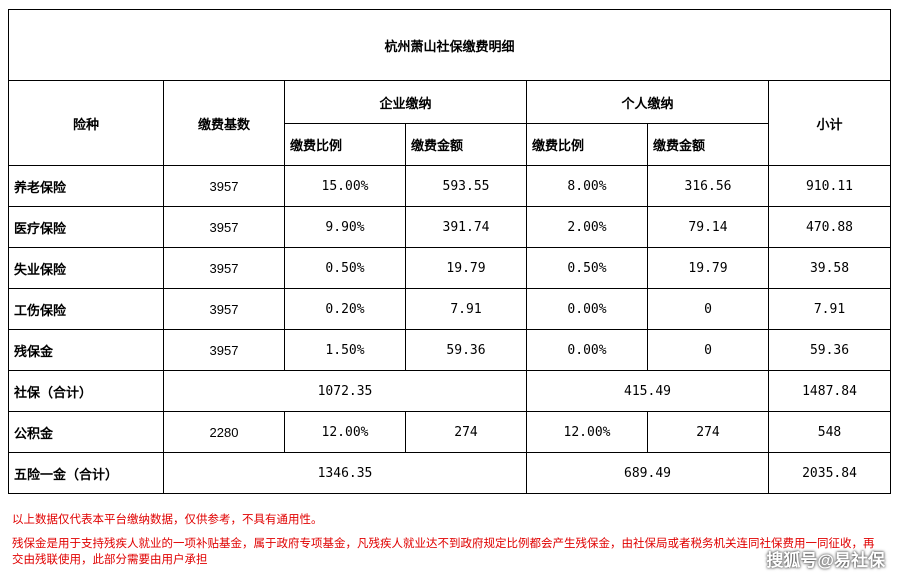  Describe the element at coordinates (345, 432) in the screenshot. I see `company-rate-cell: 12.00%` at that location.